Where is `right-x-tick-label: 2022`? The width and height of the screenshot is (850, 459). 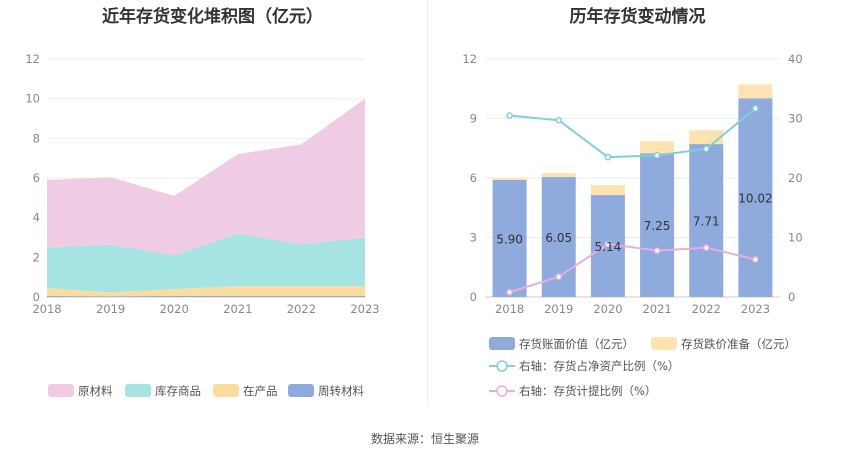
right-x-tick-label: 2022 is located at coordinates (706, 309).